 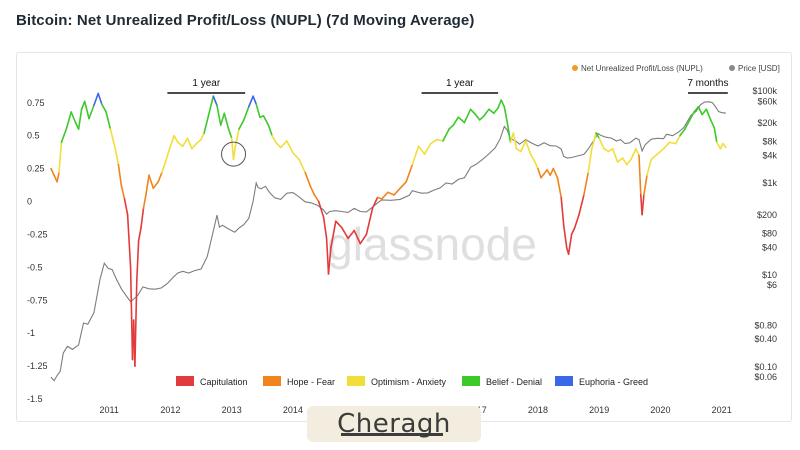 What do you see at coordinates (432, 244) in the screenshot?
I see `watermark-text: glassnode` at bounding box center [432, 244].